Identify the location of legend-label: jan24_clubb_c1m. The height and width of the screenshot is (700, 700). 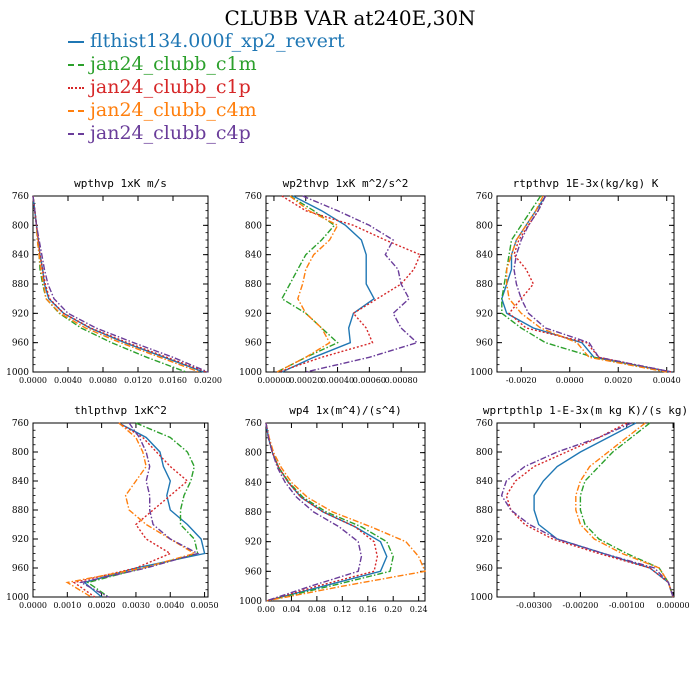
(173, 64).